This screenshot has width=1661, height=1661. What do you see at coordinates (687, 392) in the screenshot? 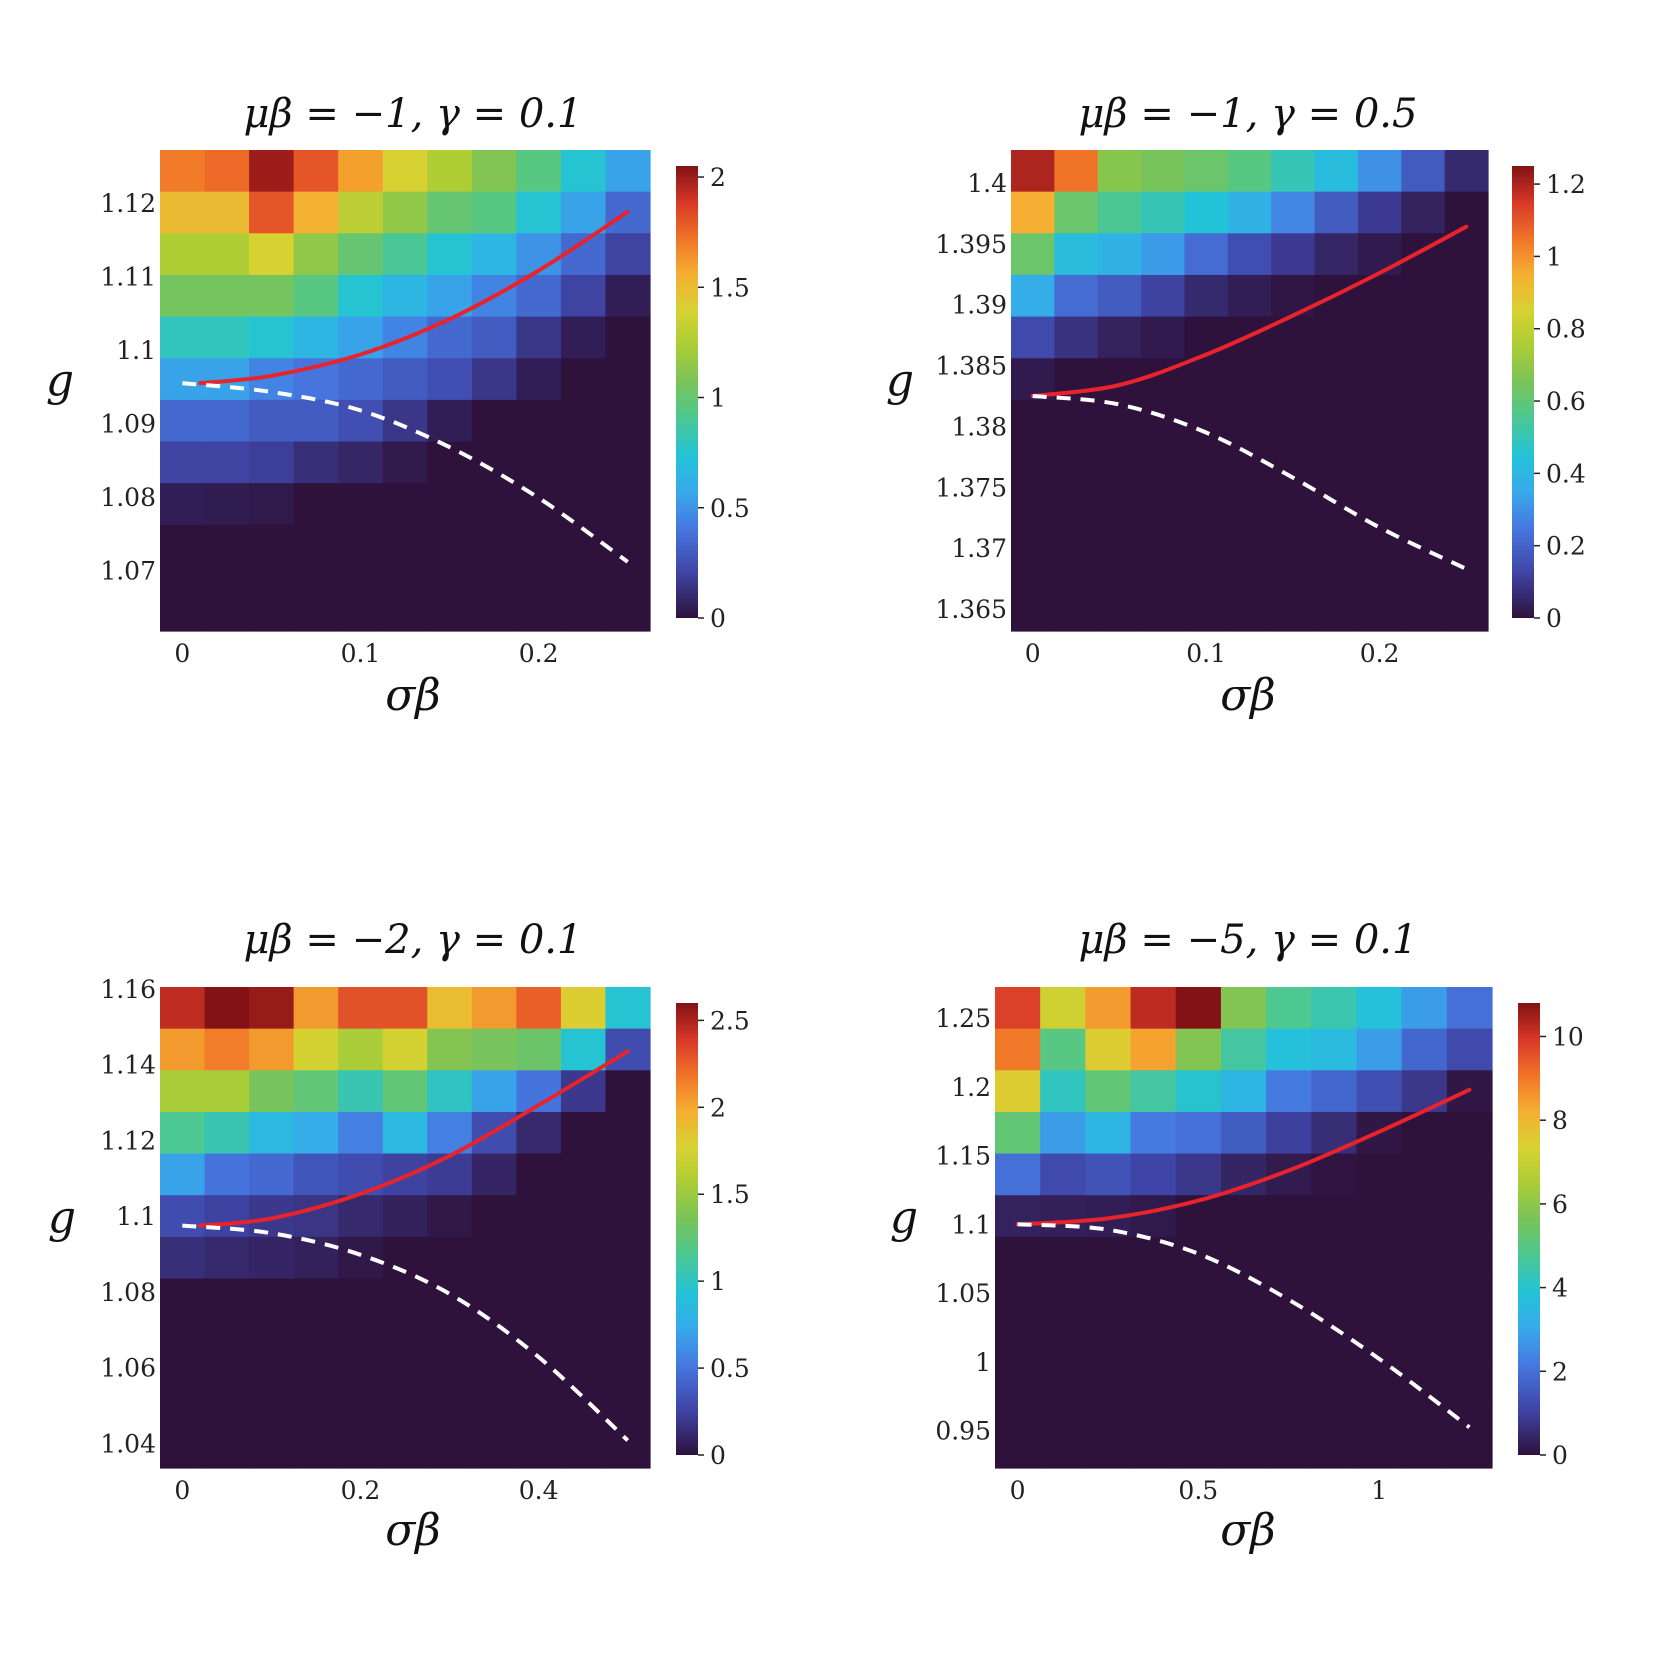
I see `colorbar` at bounding box center [687, 392].